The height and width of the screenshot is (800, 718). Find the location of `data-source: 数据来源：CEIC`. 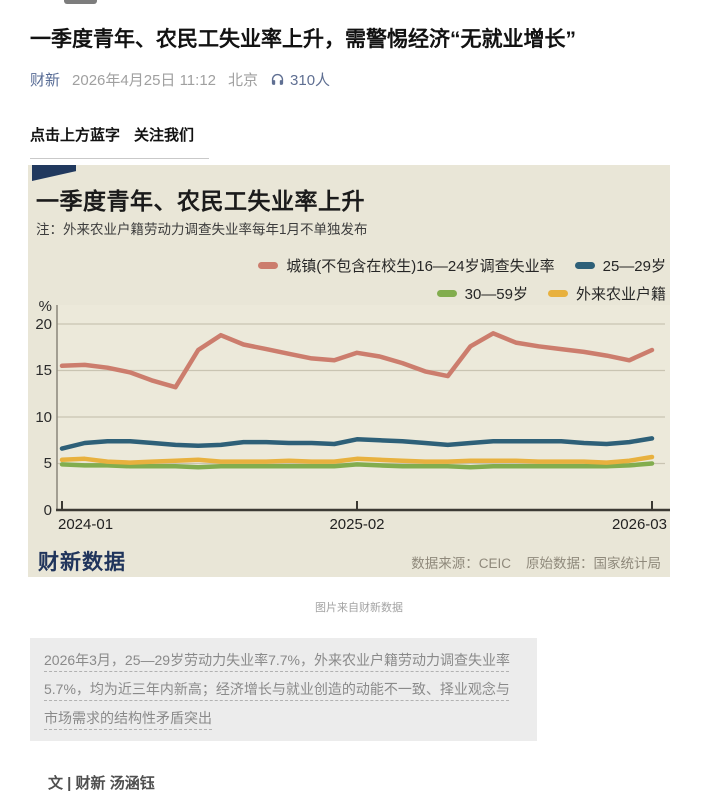

data-source: 数据来源：CEIC is located at coordinates (461, 563).